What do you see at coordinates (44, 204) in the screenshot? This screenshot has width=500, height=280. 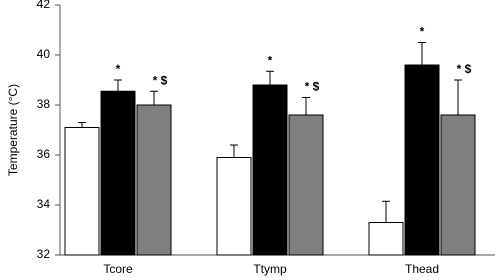 I see `y-tick-label: 34` at bounding box center [44, 204].